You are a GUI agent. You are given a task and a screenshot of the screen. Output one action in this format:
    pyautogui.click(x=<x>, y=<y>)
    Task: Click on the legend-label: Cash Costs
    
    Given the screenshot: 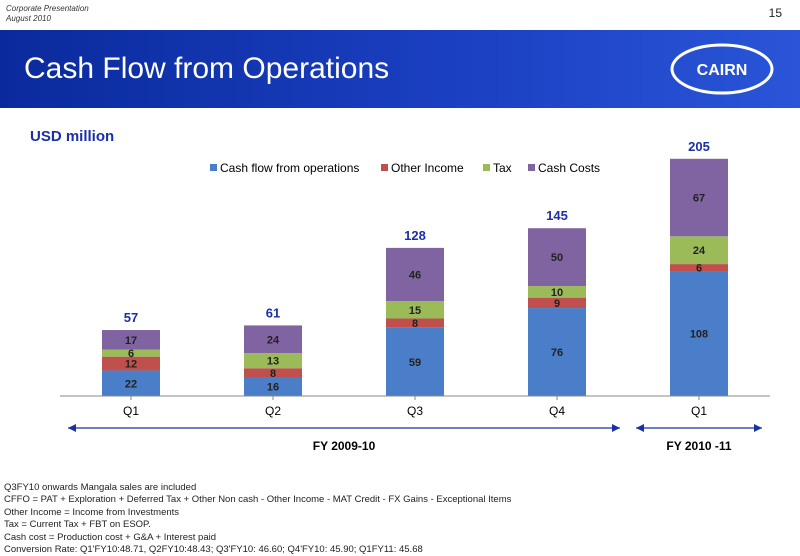 What is the action you would take?
    pyautogui.click(x=569, y=168)
    